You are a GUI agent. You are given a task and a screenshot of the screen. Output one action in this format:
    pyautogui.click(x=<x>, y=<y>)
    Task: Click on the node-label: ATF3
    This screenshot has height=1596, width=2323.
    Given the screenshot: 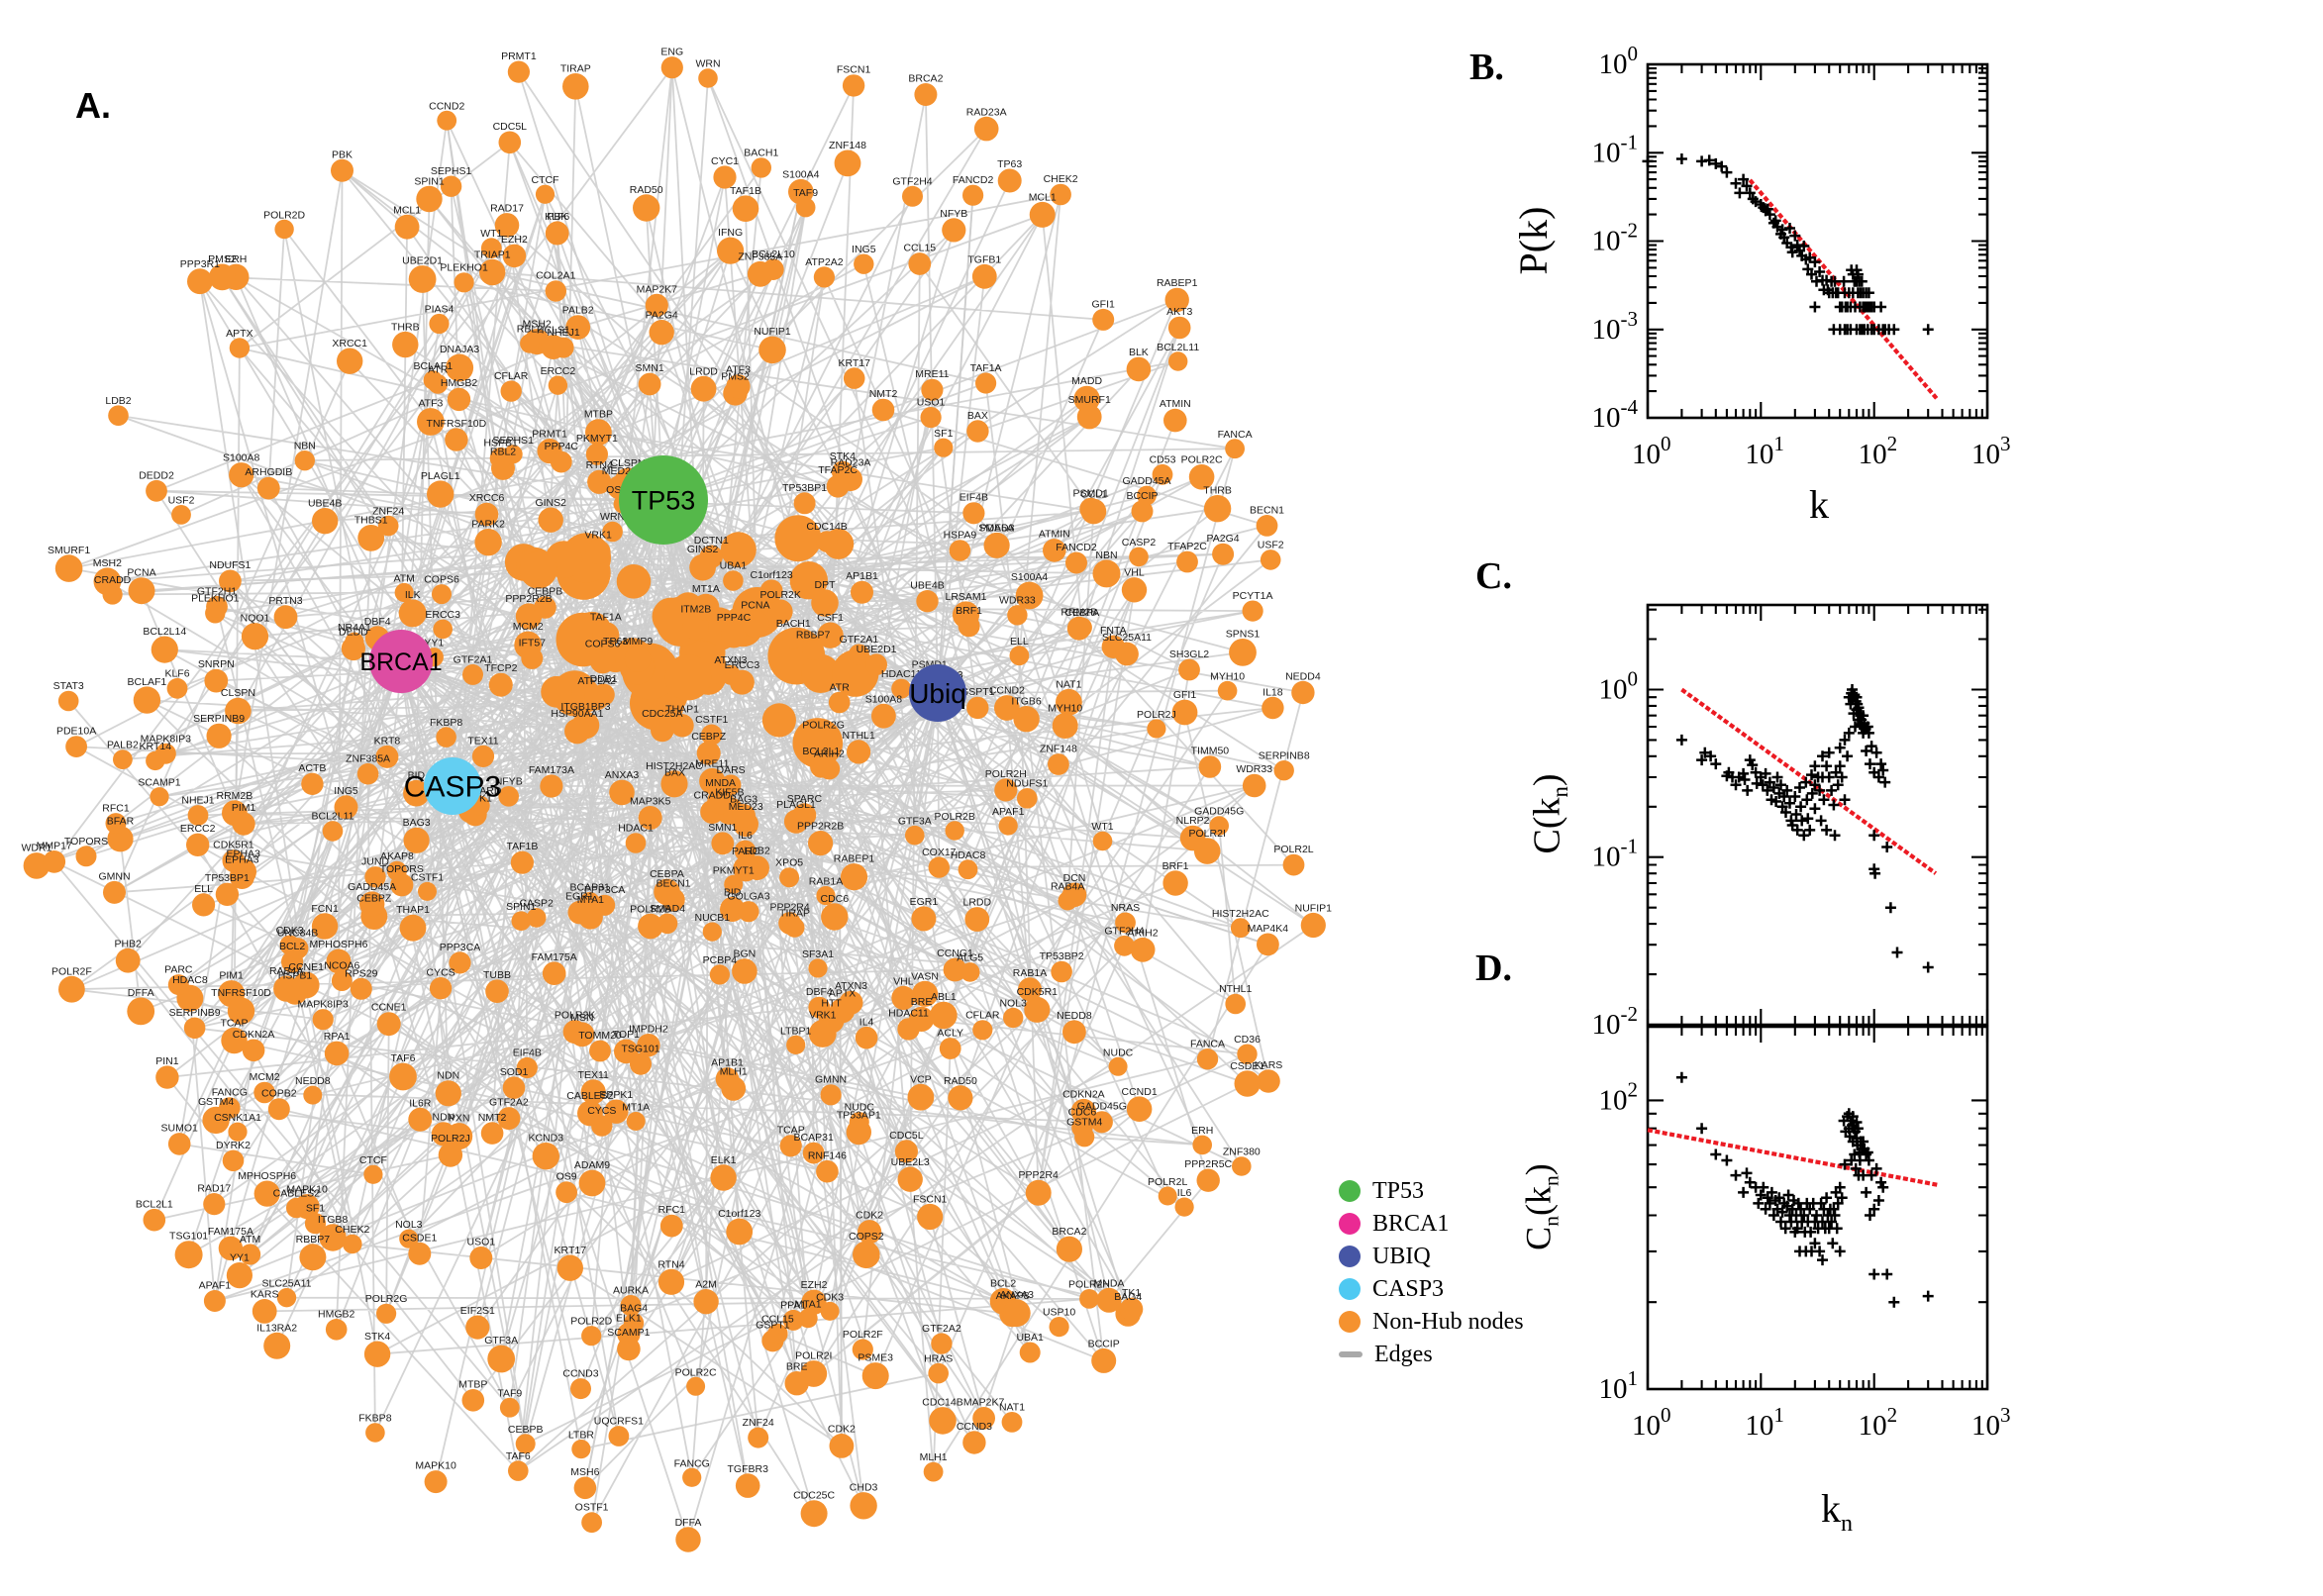 What is the action you would take?
    pyautogui.click(x=430, y=404)
    